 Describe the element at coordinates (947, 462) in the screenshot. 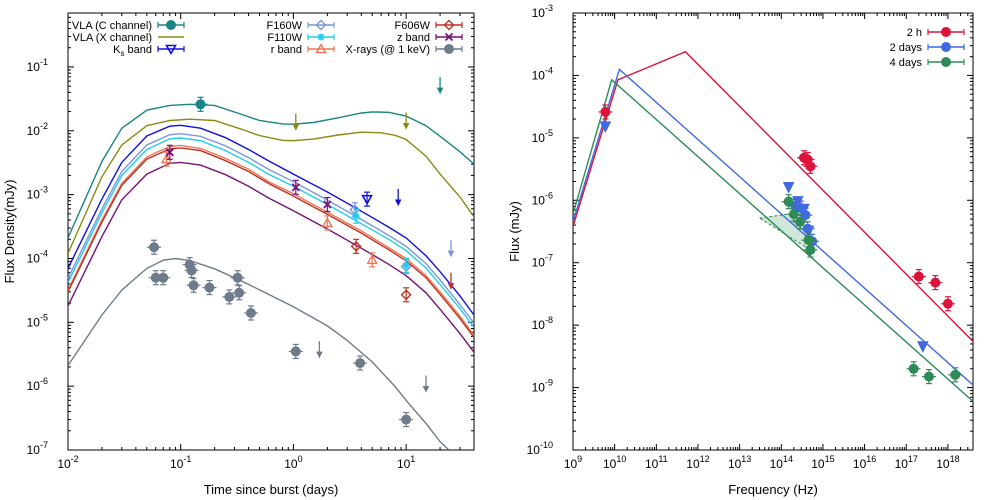

I see `x-tick-label: 10¹⁸` at that location.